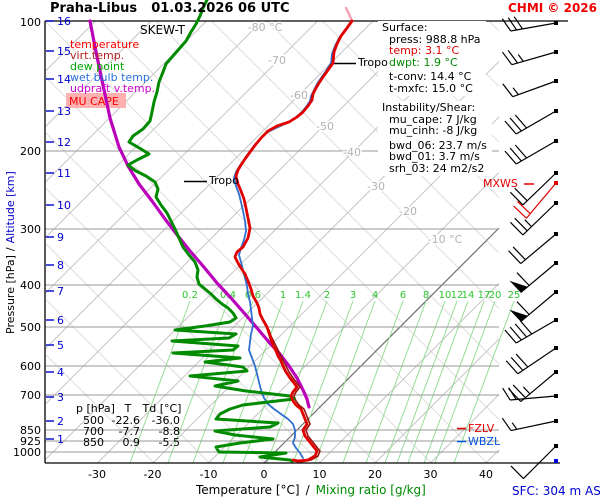 The width and height of the screenshot is (600, 500). What do you see at coordinates (64, 173) in the screenshot?
I see `altitude-tick-label: 11` at bounding box center [64, 173].